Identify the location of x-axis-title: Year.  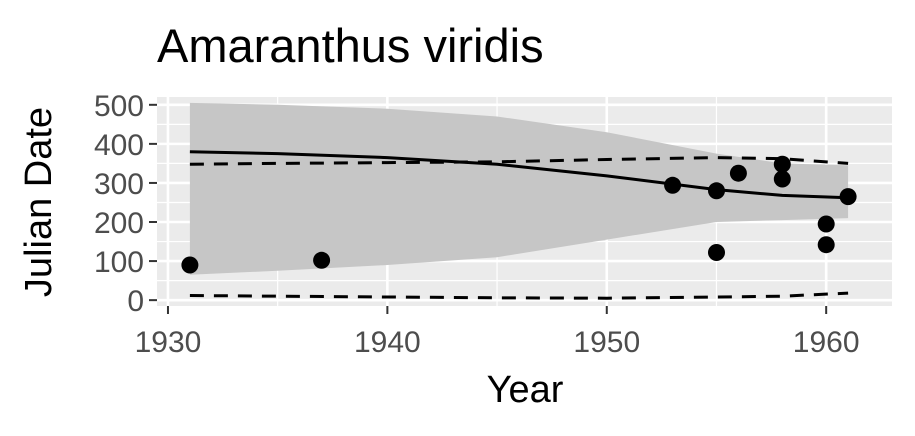
(525, 390).